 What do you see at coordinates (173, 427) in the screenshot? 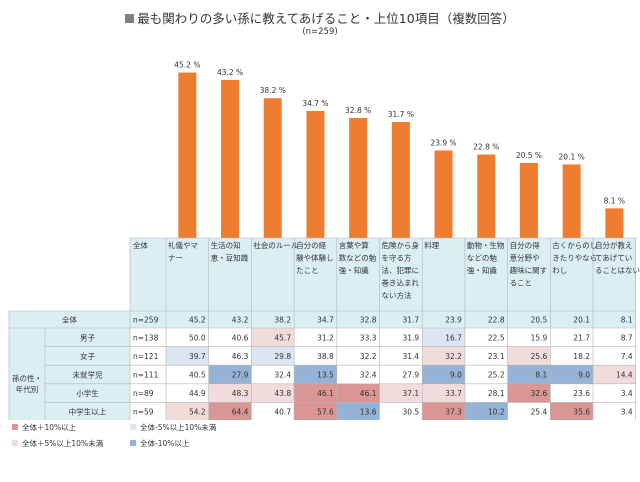
I see `legend-item-low: 全体-5%以上10%未満` at bounding box center [173, 427].